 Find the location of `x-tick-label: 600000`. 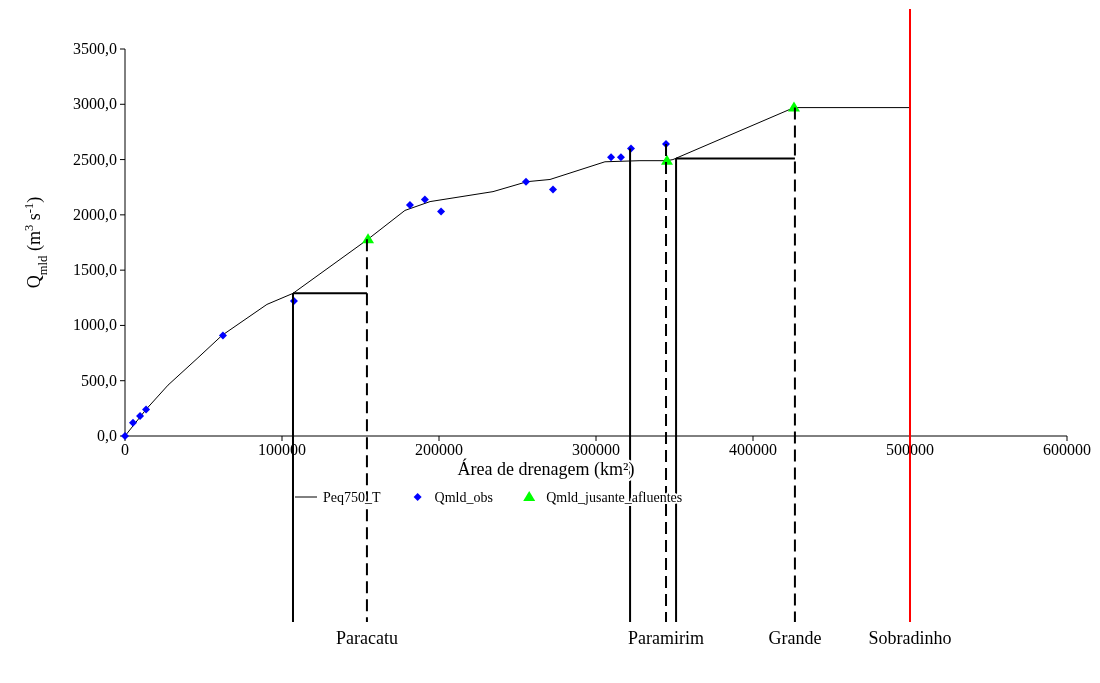

x-tick-label: 600000 is located at coordinates (1067, 449).